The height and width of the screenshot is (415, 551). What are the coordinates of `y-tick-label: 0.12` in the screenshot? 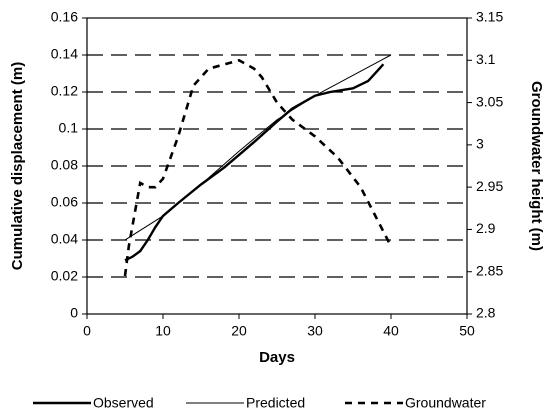 It's located at (64, 91).